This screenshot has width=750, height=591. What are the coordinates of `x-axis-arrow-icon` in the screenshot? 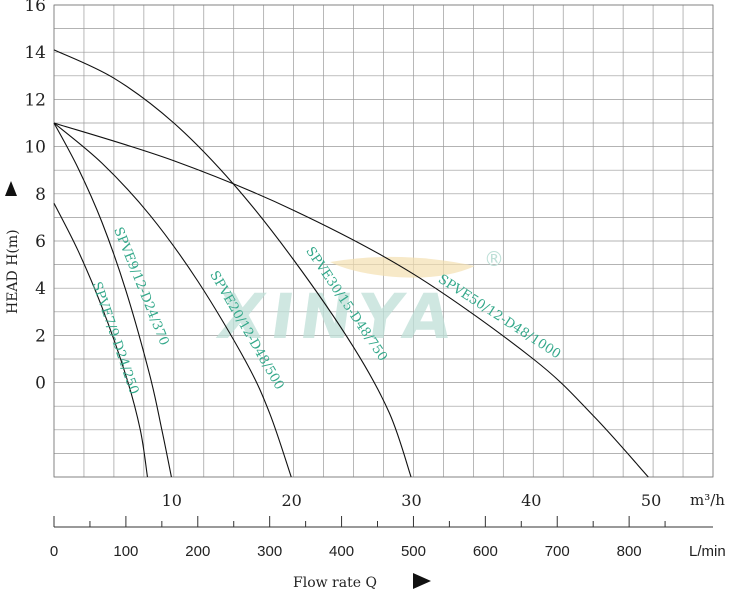 It's located at (422, 581).